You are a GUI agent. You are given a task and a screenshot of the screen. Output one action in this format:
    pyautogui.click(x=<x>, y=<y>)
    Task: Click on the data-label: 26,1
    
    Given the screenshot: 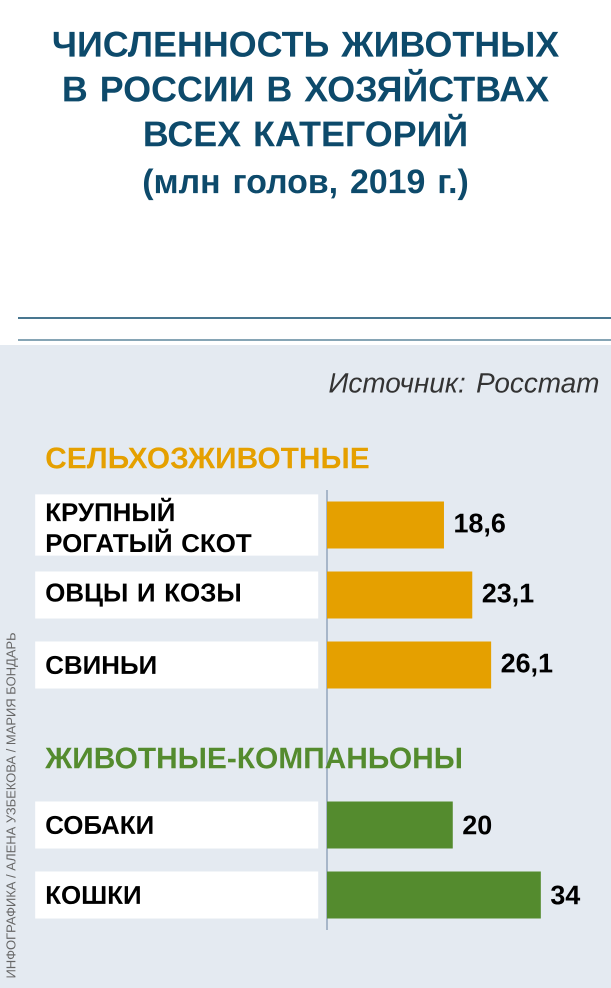 What is the action you would take?
    pyautogui.click(x=527, y=665)
    